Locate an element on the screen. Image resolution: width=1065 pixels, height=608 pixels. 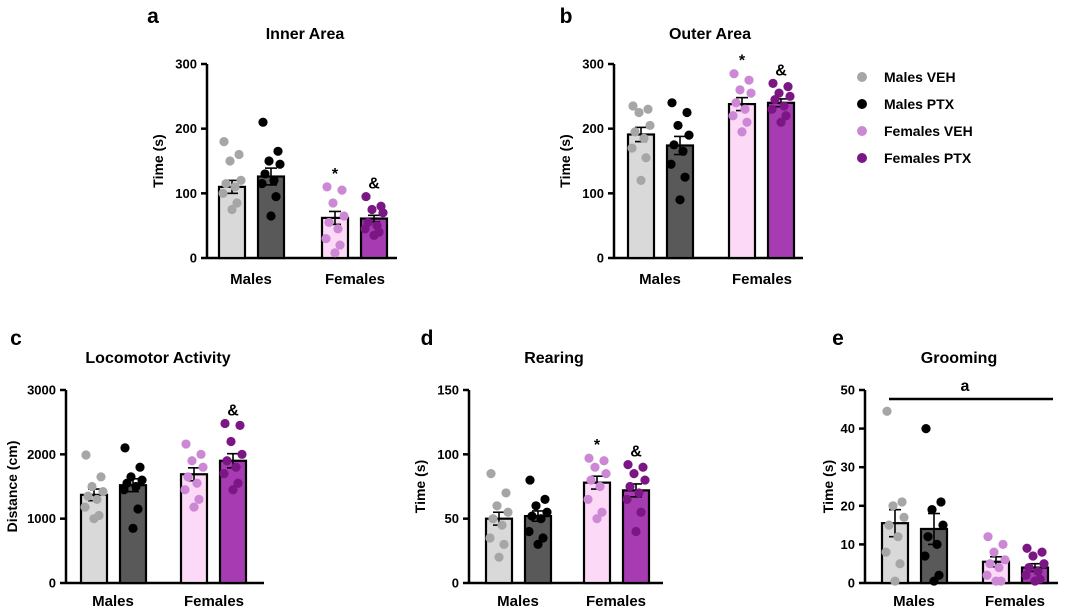
y-tick-label: 40 is located at coordinates (848, 428).